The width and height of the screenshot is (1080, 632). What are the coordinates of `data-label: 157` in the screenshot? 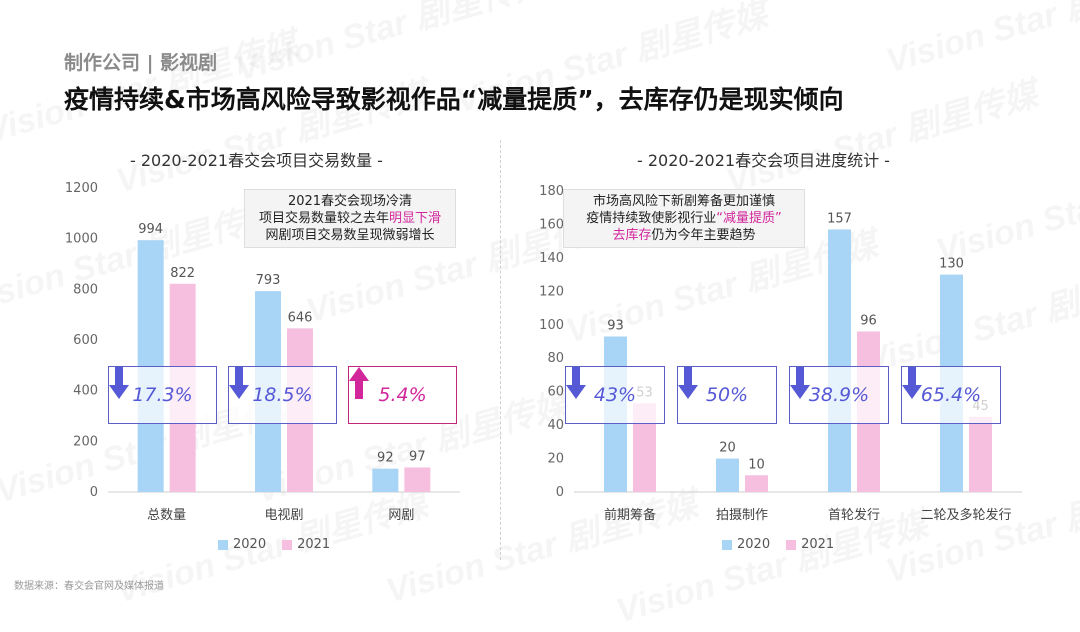 It's located at (839, 218).